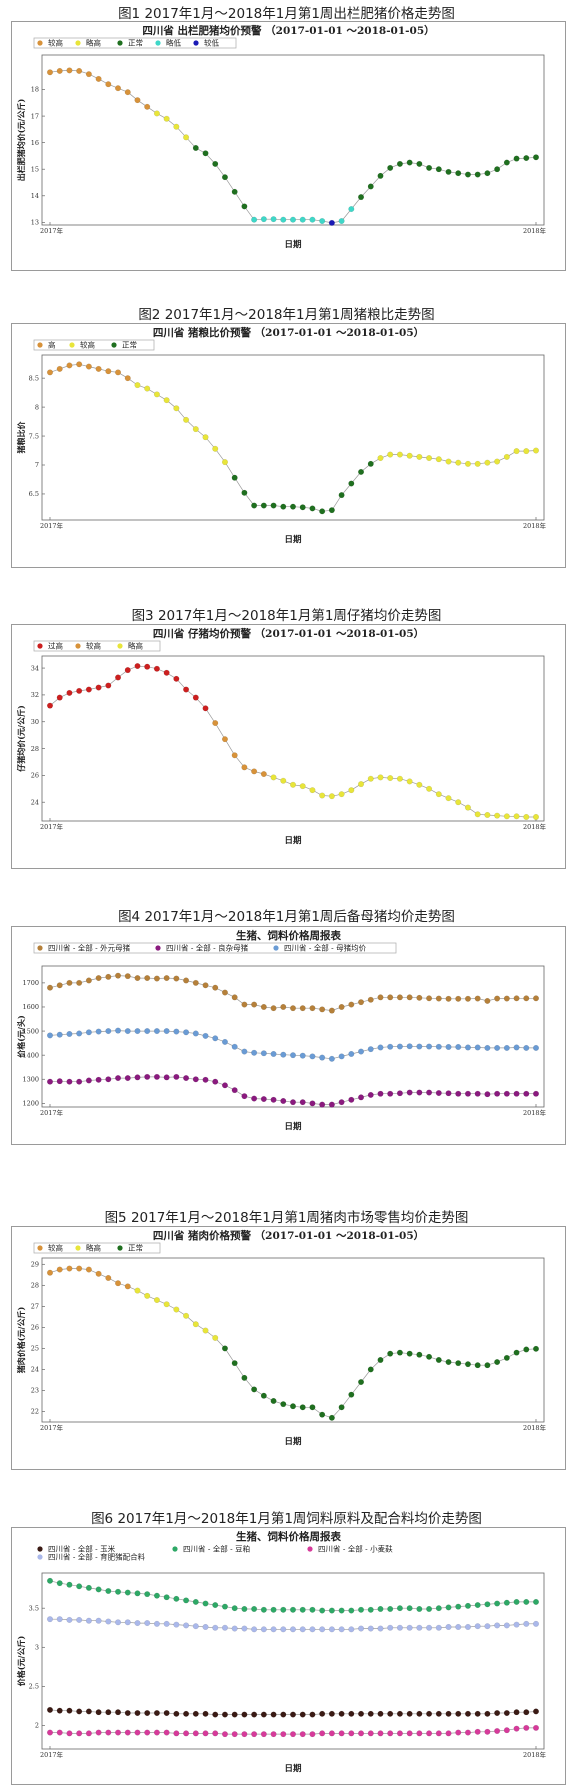 This screenshot has width=573, height=1786. I want to click on legend-label: 较高, so click(55, 43).